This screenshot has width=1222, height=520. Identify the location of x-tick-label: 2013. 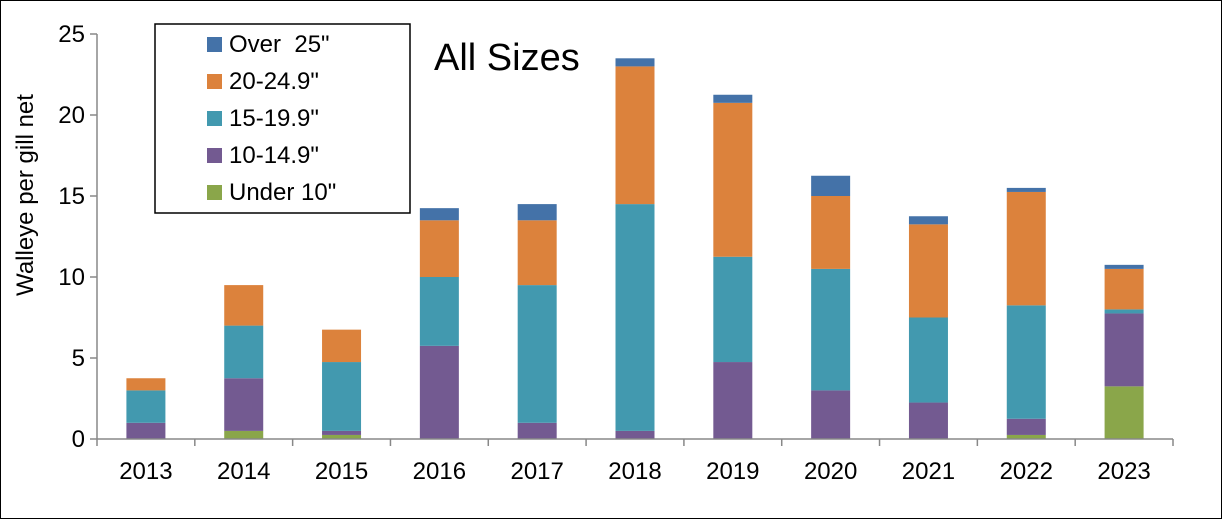
(145, 471).